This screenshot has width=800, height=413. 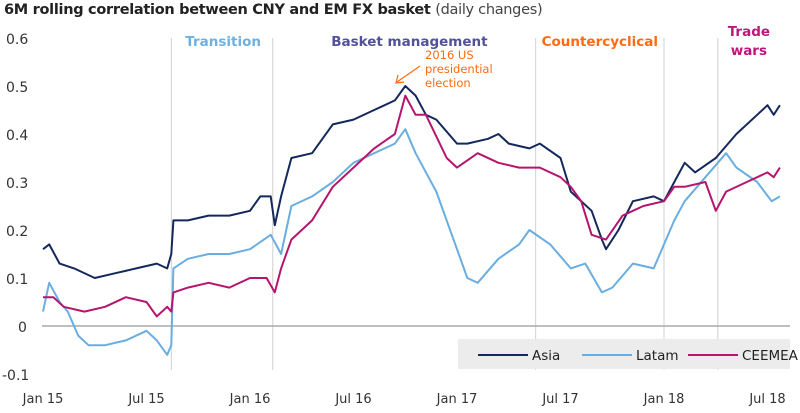 What do you see at coordinates (559, 399) in the screenshot?
I see `x-tick-label: Jul 17` at bounding box center [559, 399].